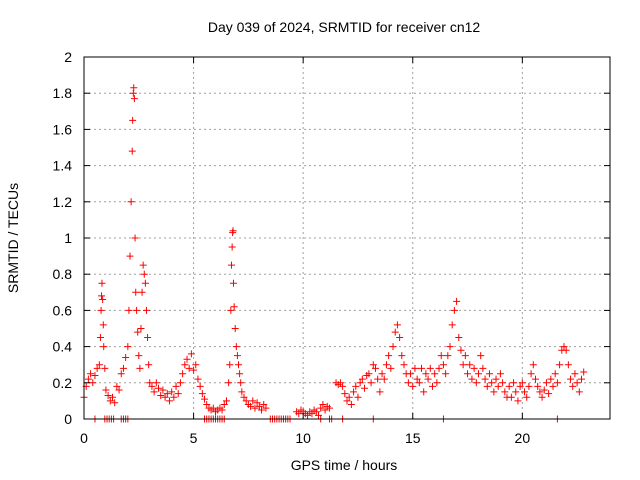 Image resolution: width=640 pixels, height=480 pixels. Describe the element at coordinates (84, 438) in the screenshot. I see `x-tick-label: 0` at that location.